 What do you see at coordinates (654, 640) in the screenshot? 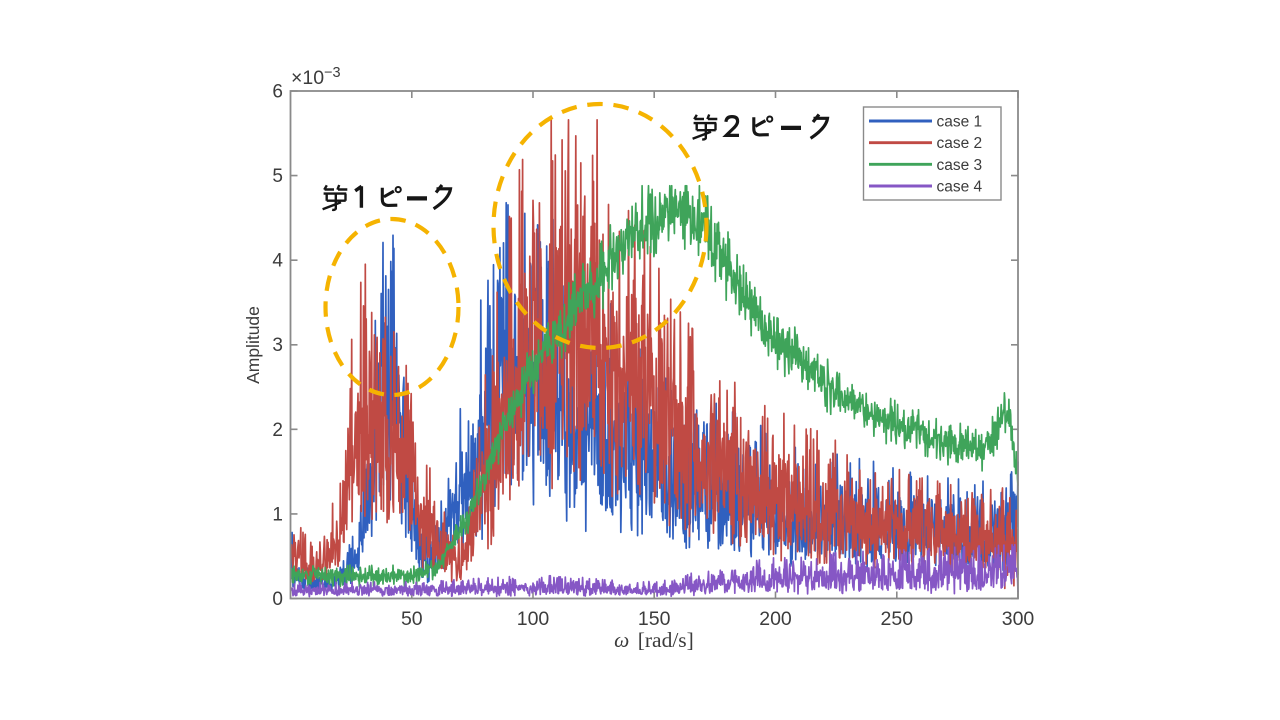
I see `svg-text: ω [rad/s]` at bounding box center [654, 640].